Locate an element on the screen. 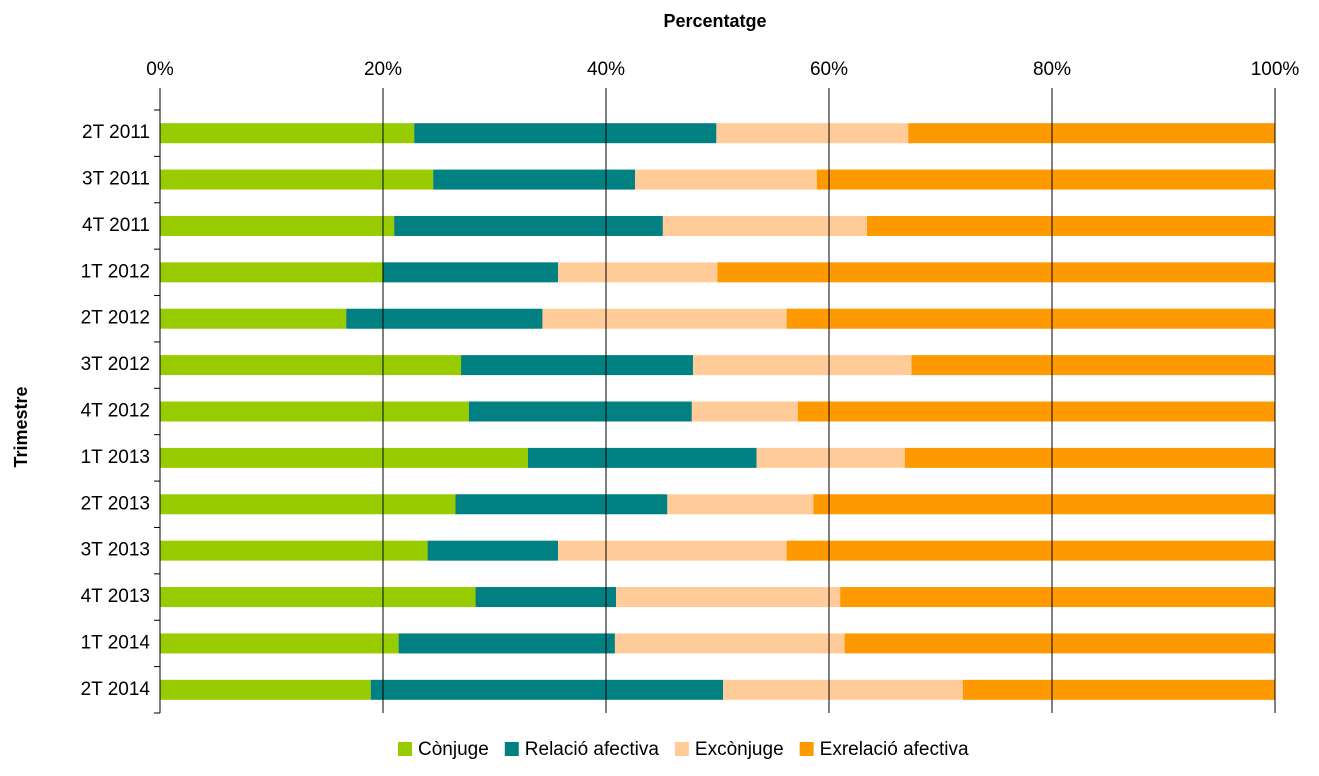 This screenshot has height=776, width=1319. legend-label: Excònjuge is located at coordinates (739, 749).